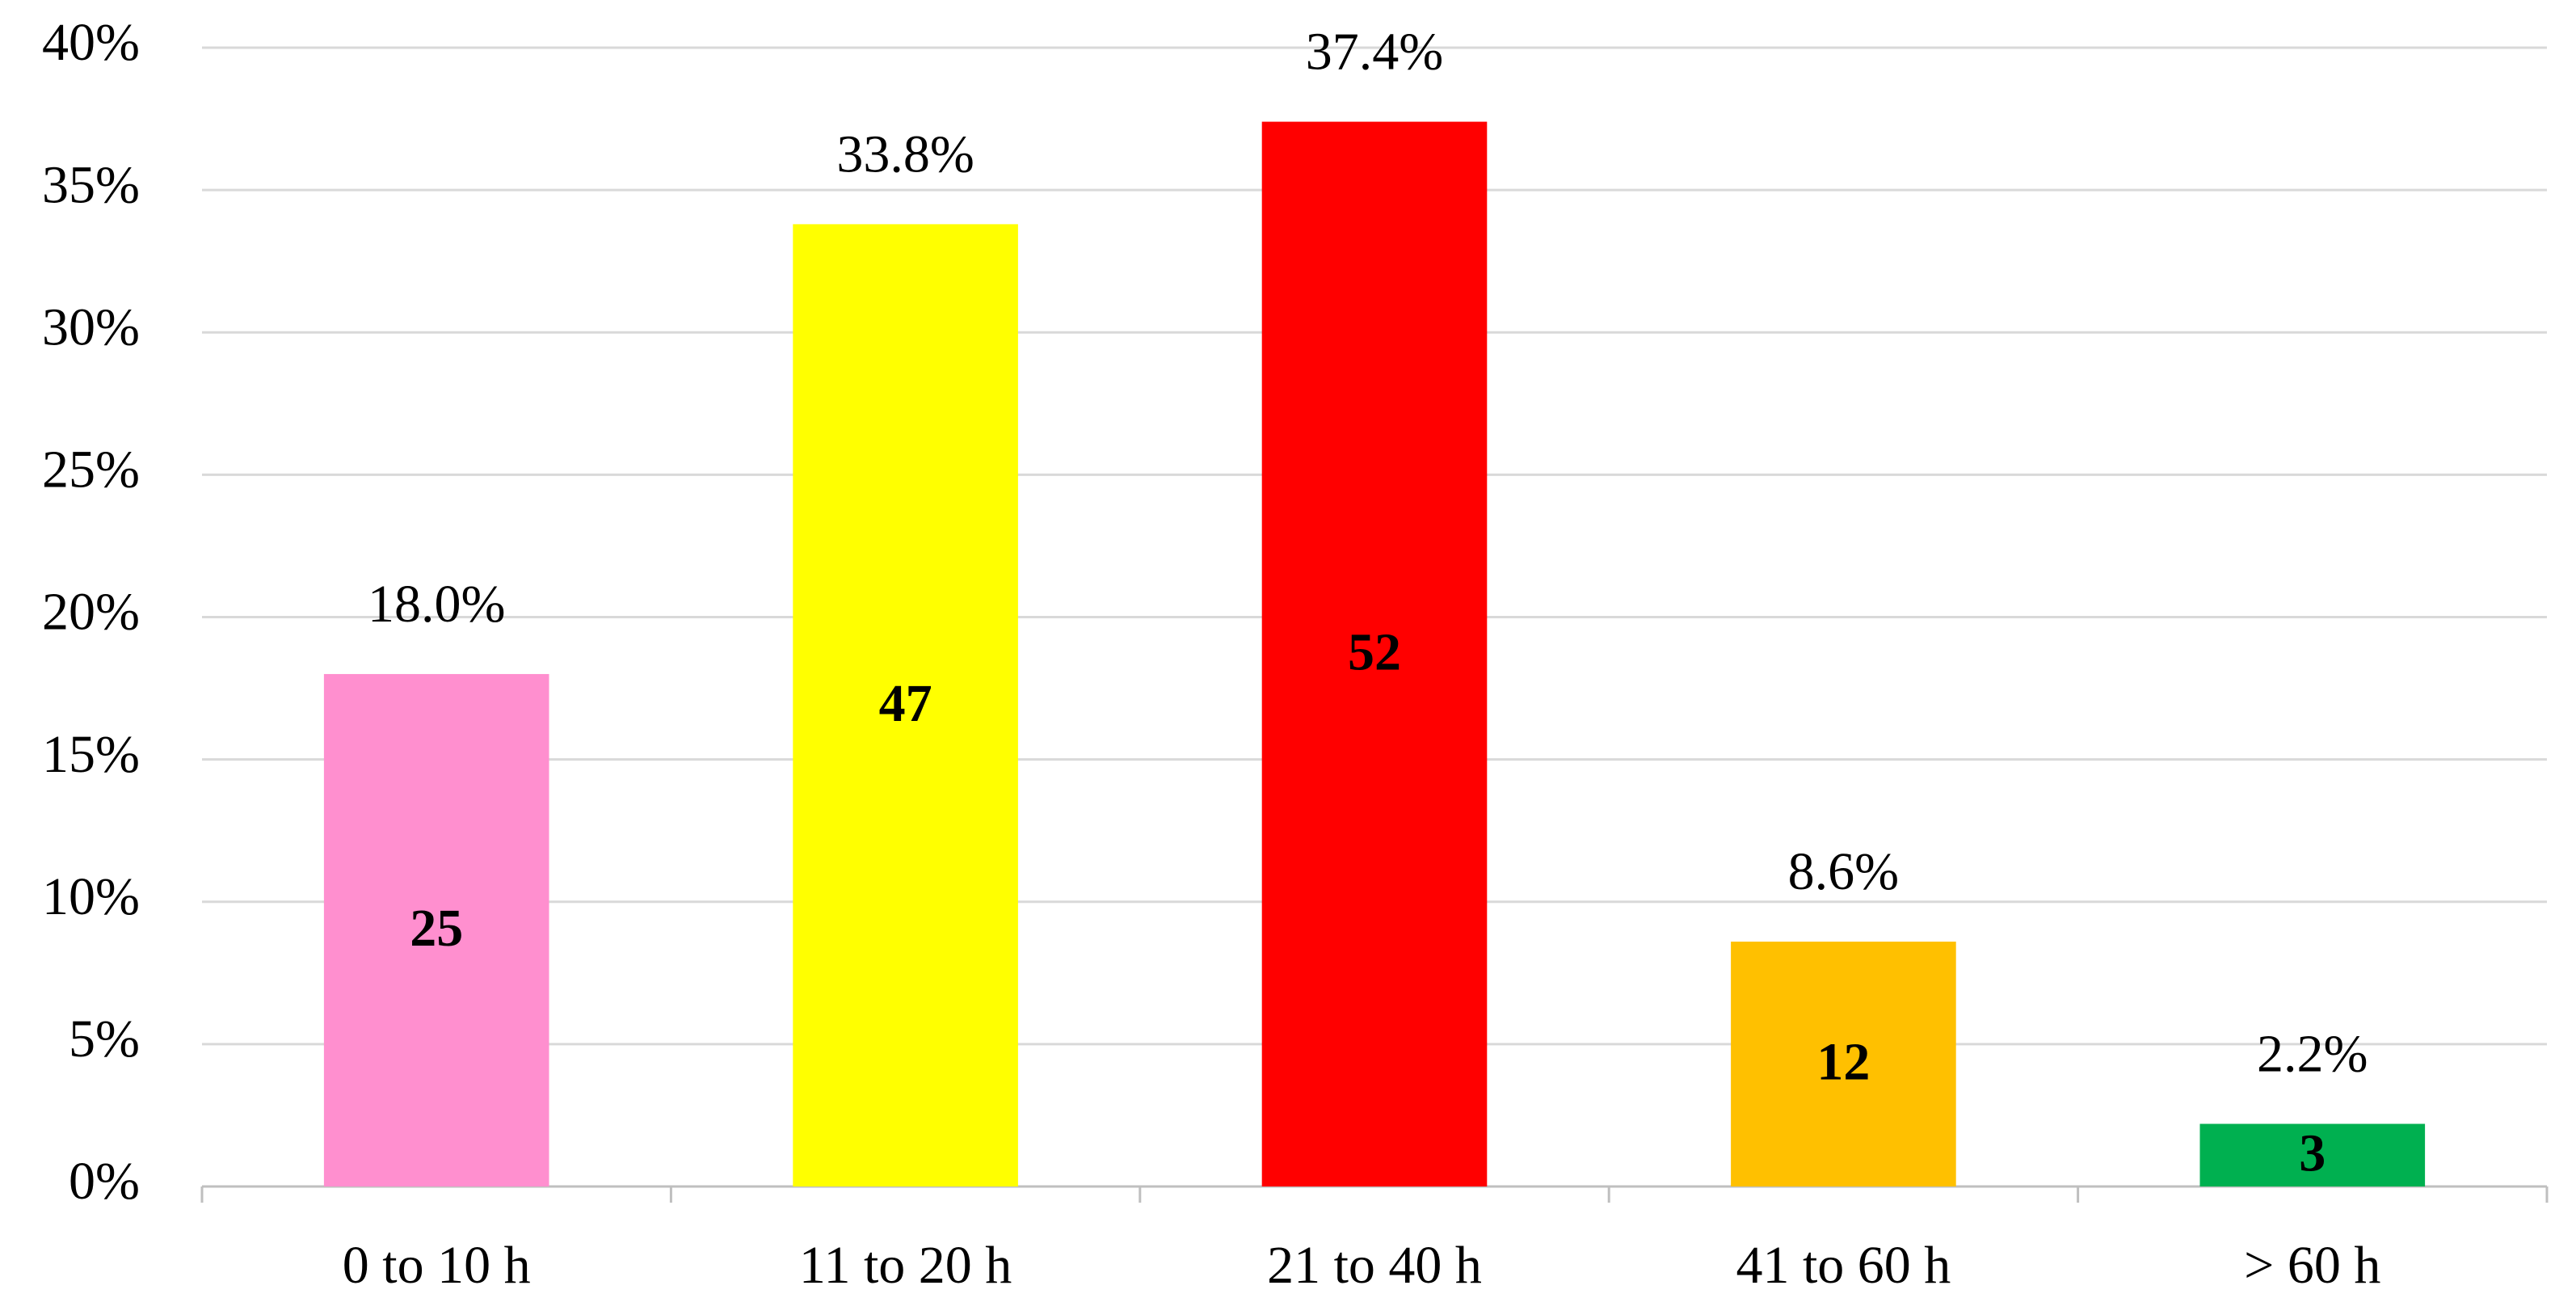 This screenshot has width=2576, height=1315. I want to click on y-tick-label: 35%, so click(91, 184).